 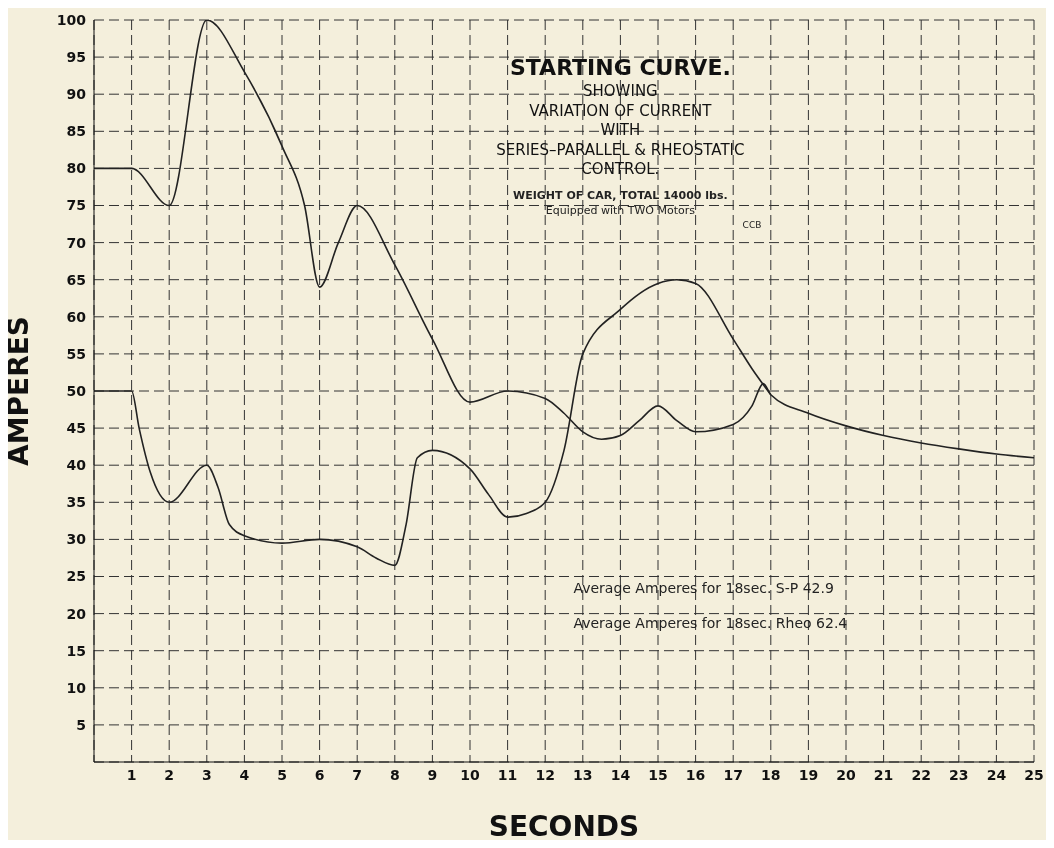 What do you see at coordinates (206, 774) in the screenshot?
I see `x-tick-label: 3` at bounding box center [206, 774].